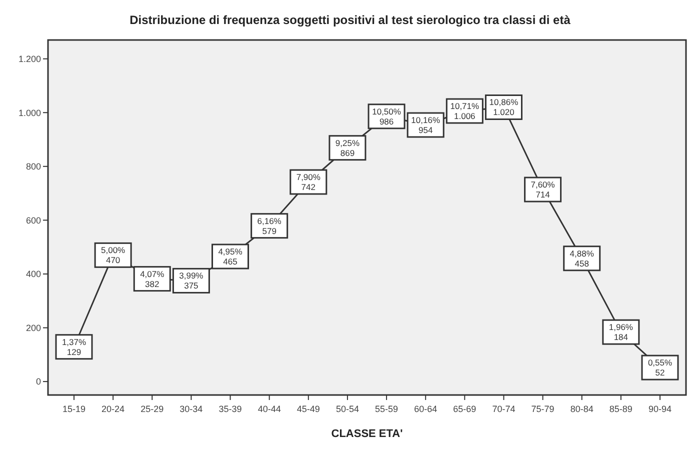 The height and width of the screenshot is (455, 700). I want to click on y-tick-label: 600, so click(33, 220).